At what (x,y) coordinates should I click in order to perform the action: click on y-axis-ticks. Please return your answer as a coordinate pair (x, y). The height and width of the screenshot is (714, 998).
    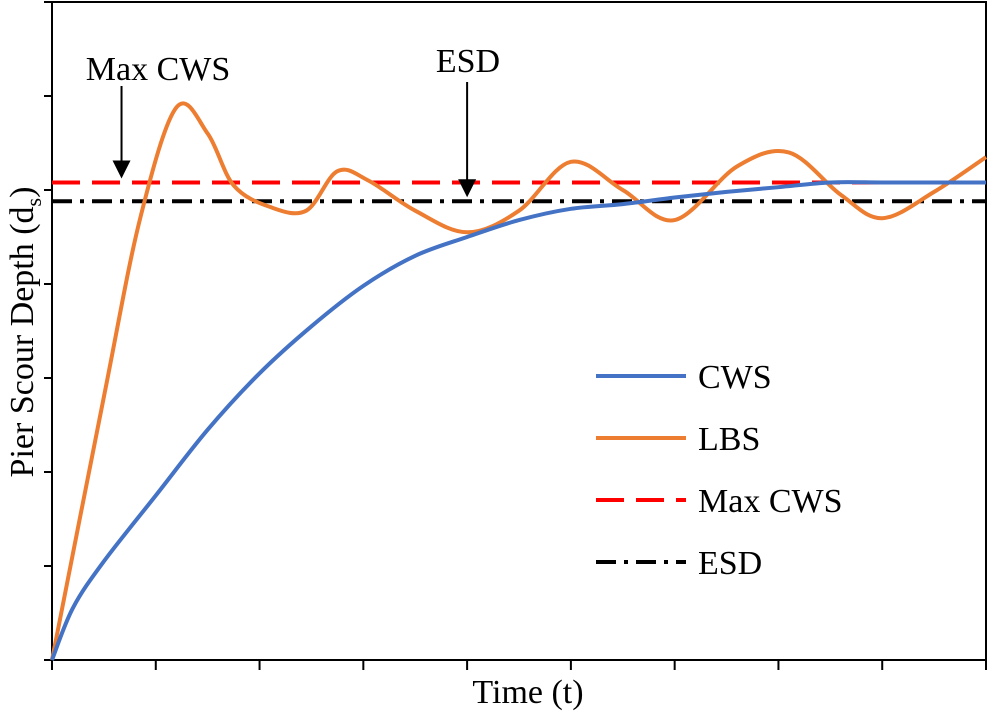
    Looking at the image, I should click on (48, 331).